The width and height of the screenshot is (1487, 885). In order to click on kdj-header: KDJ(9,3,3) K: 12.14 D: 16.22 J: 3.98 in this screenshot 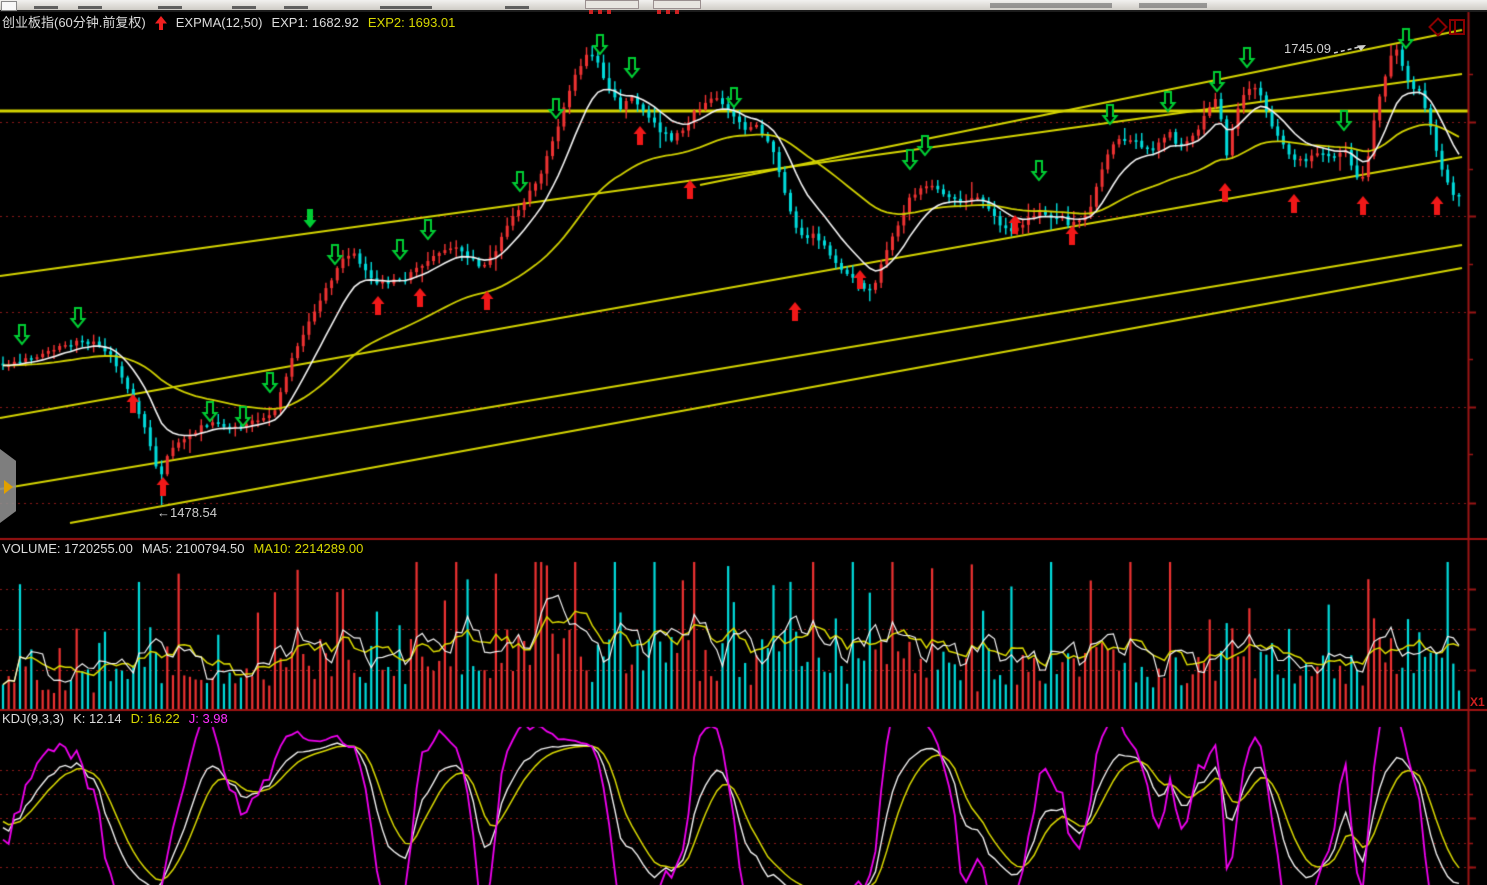, I will do `click(115, 718)`.